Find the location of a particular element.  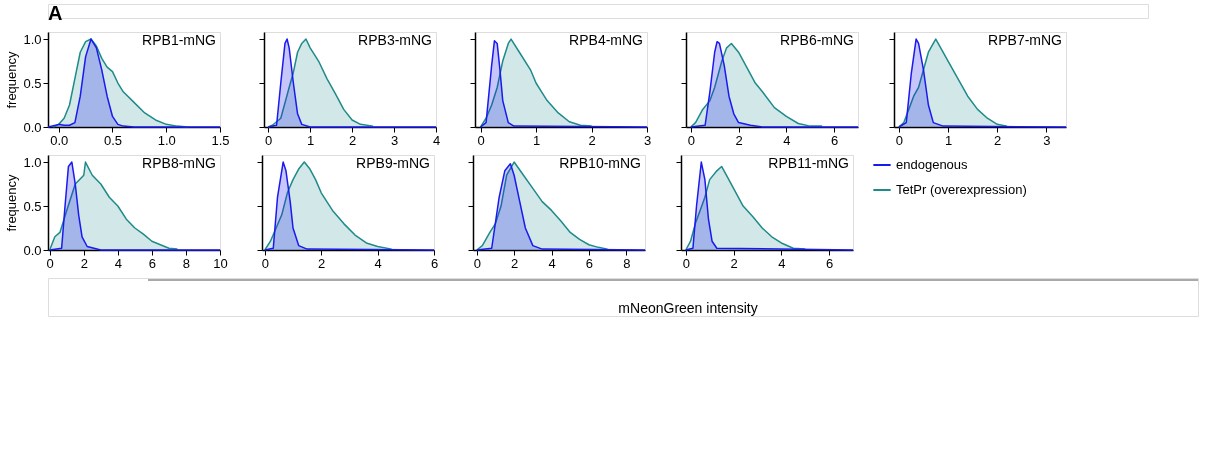

text: mNeonGreen intensity is located at coordinates (688, 308).